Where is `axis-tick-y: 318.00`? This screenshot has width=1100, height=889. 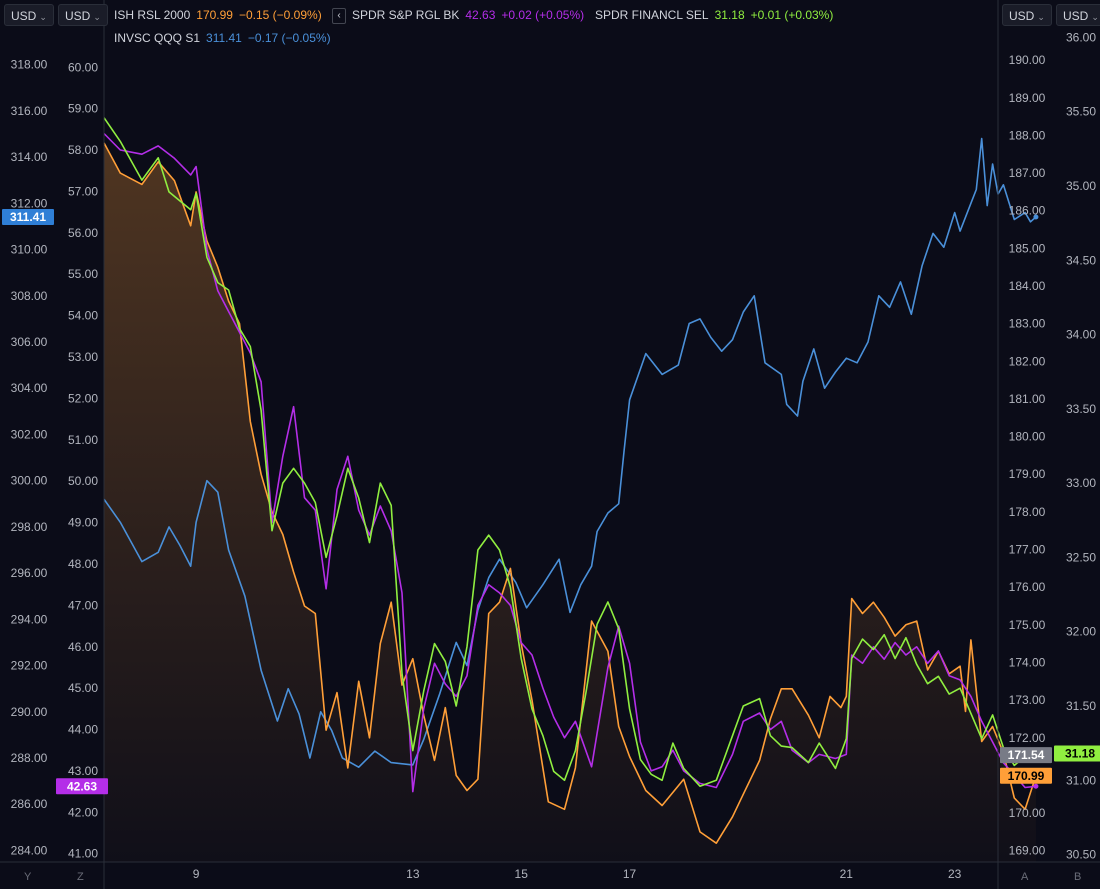 axis-tick-y: 318.00 is located at coordinates (29, 65).